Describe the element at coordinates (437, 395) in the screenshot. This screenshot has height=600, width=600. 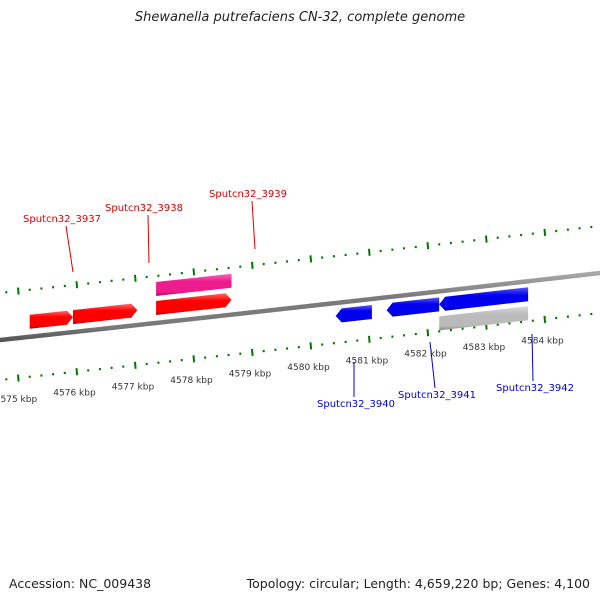
I see `gene-label: Sputcn32_3941` at that location.